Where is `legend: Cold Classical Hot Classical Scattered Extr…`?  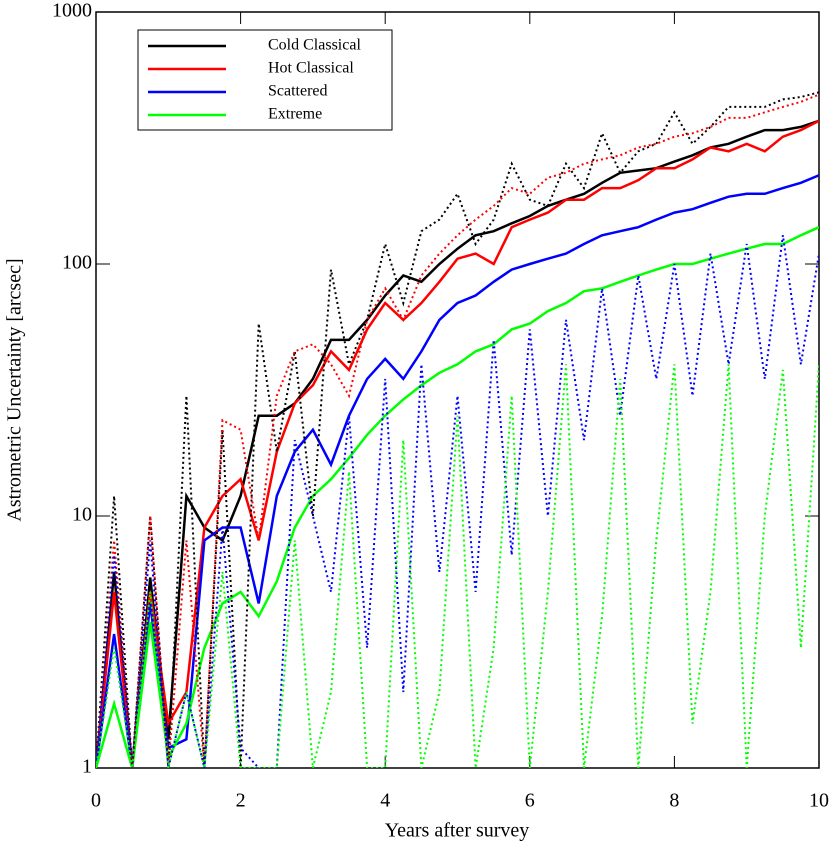 legend: Cold Classical Hot Classical Scattered Extr… is located at coordinates (254, 80).